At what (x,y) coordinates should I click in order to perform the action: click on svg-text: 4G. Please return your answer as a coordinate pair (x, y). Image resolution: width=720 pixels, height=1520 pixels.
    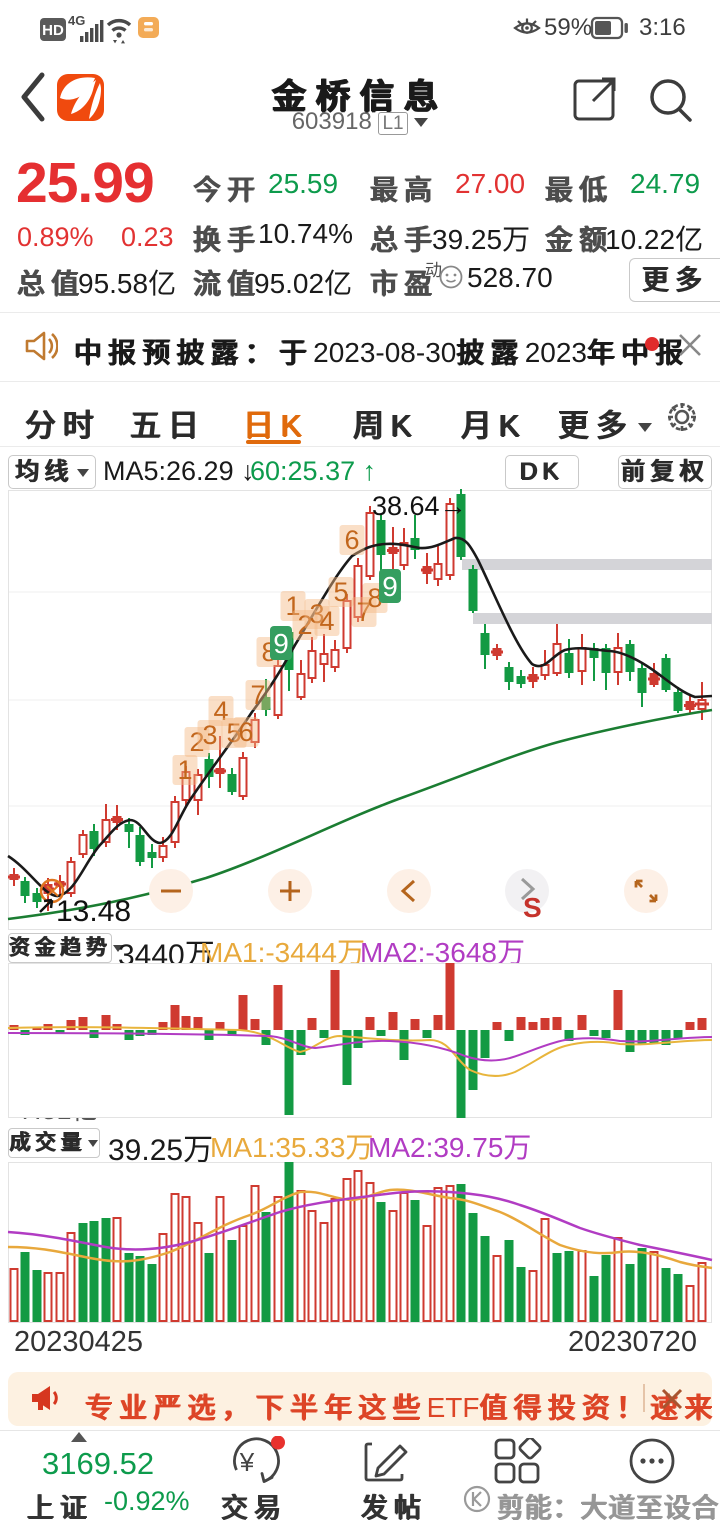
    Looking at the image, I should click on (76, 20).